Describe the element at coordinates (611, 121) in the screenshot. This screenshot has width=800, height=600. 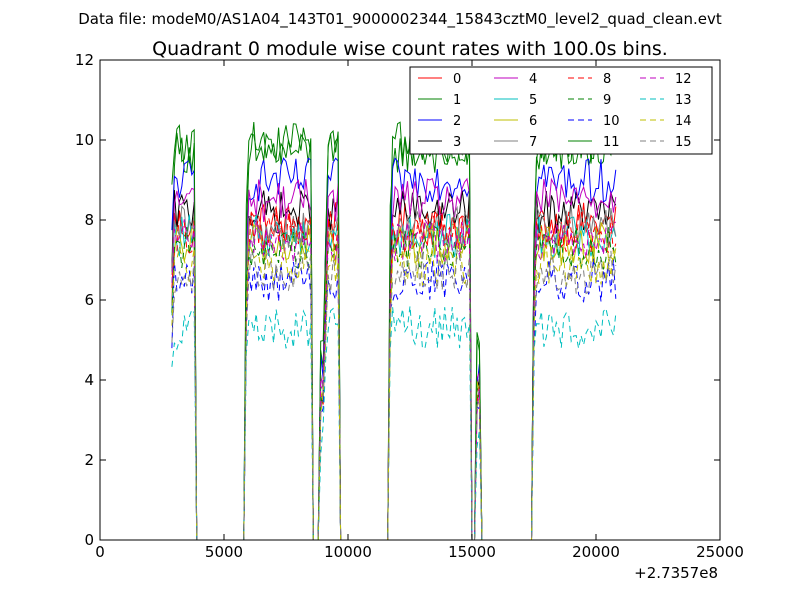
I see `legend-label-10: 10` at that location.